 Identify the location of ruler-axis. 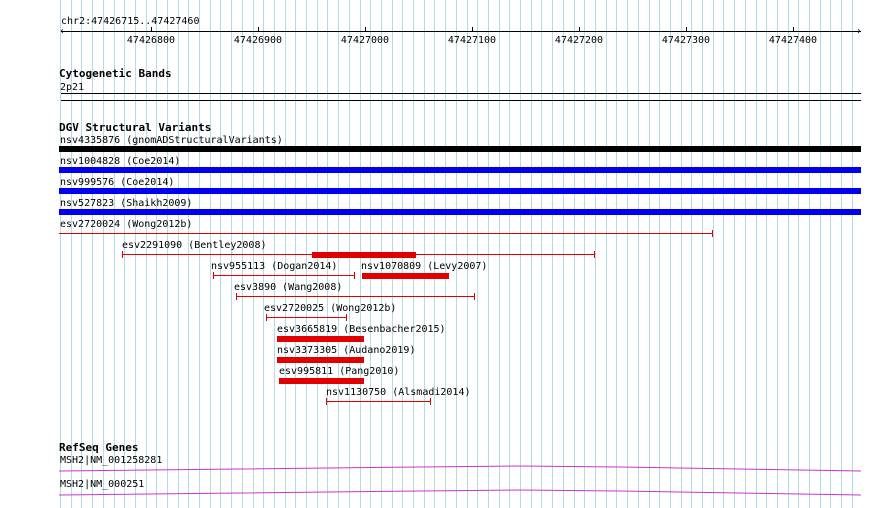
(461, 31).